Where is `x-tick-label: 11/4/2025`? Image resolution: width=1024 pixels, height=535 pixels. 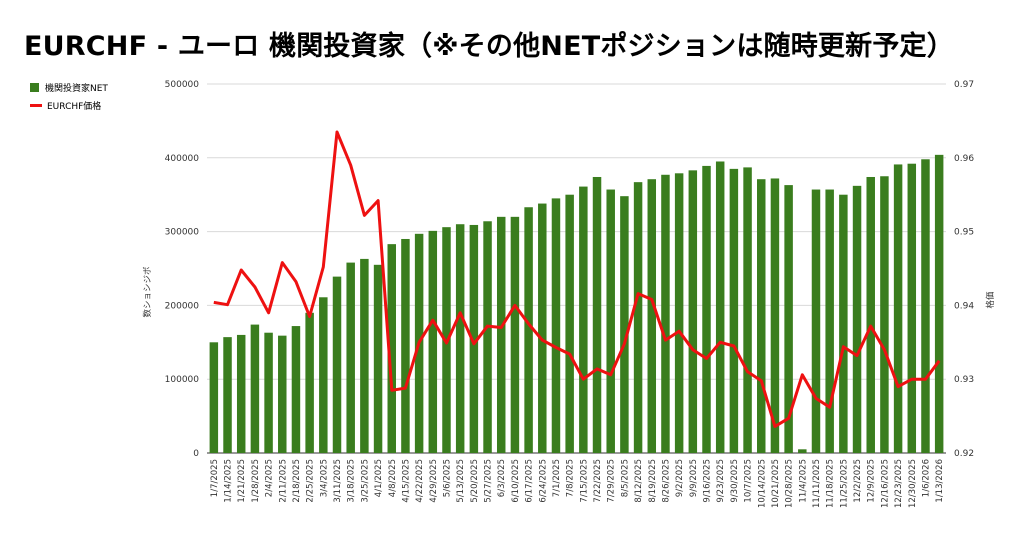 x-tick-label: 11/4/2025 is located at coordinates (803, 481).